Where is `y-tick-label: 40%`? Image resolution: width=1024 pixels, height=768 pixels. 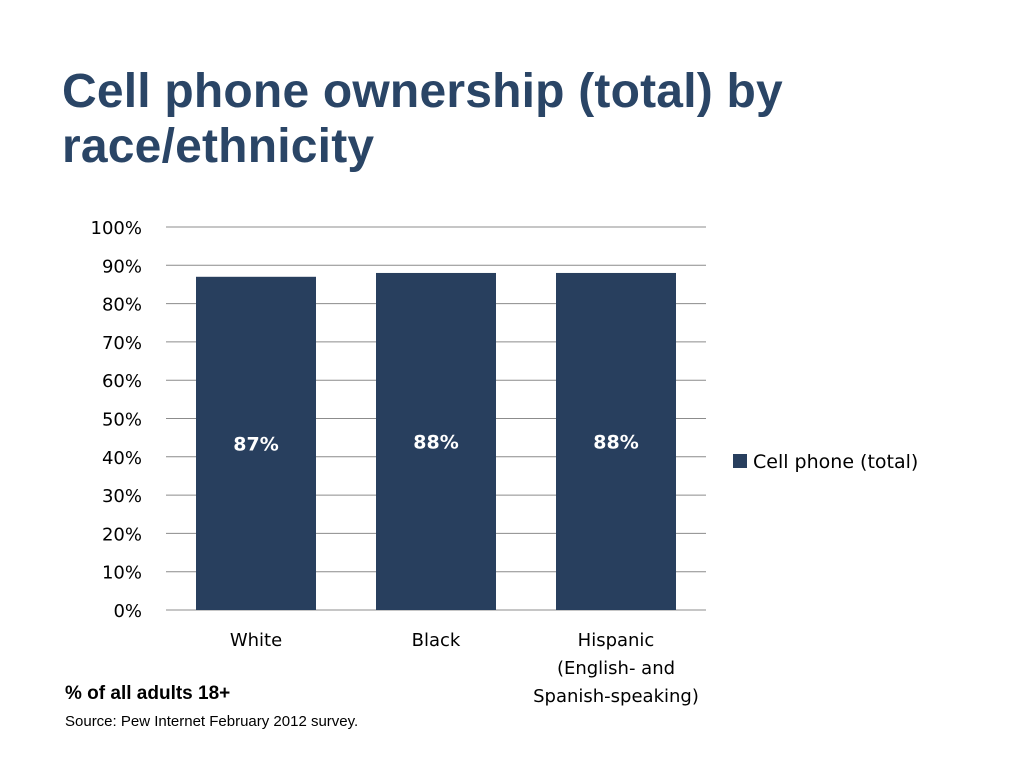 y-tick-label: 40% is located at coordinates (122, 458).